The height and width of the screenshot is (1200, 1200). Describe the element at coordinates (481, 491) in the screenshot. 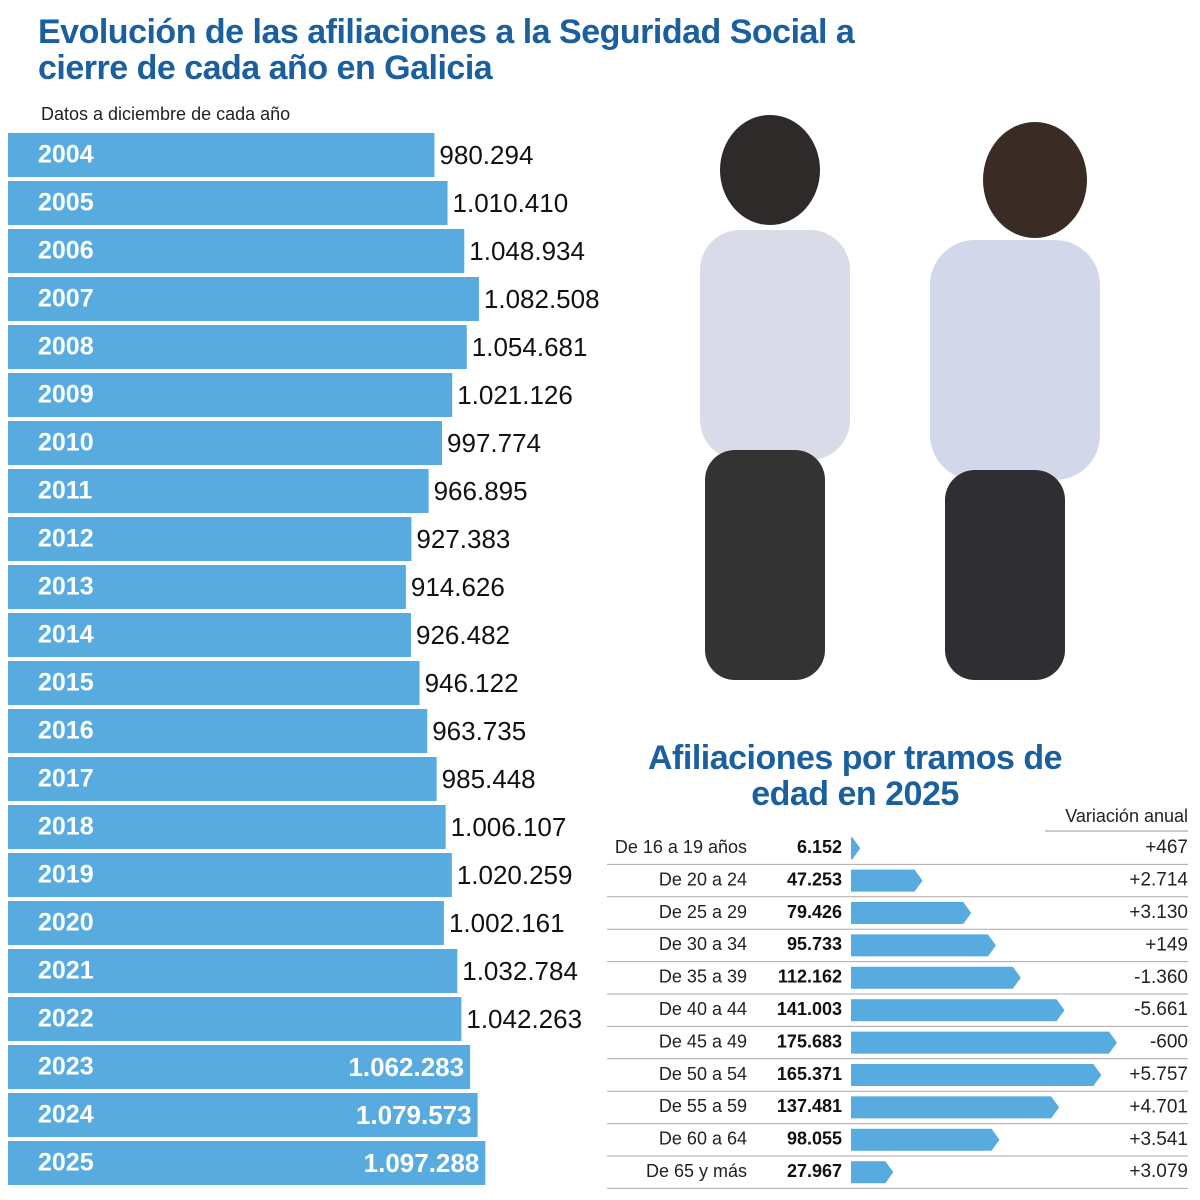

I see `value-label: 966.895` at that location.